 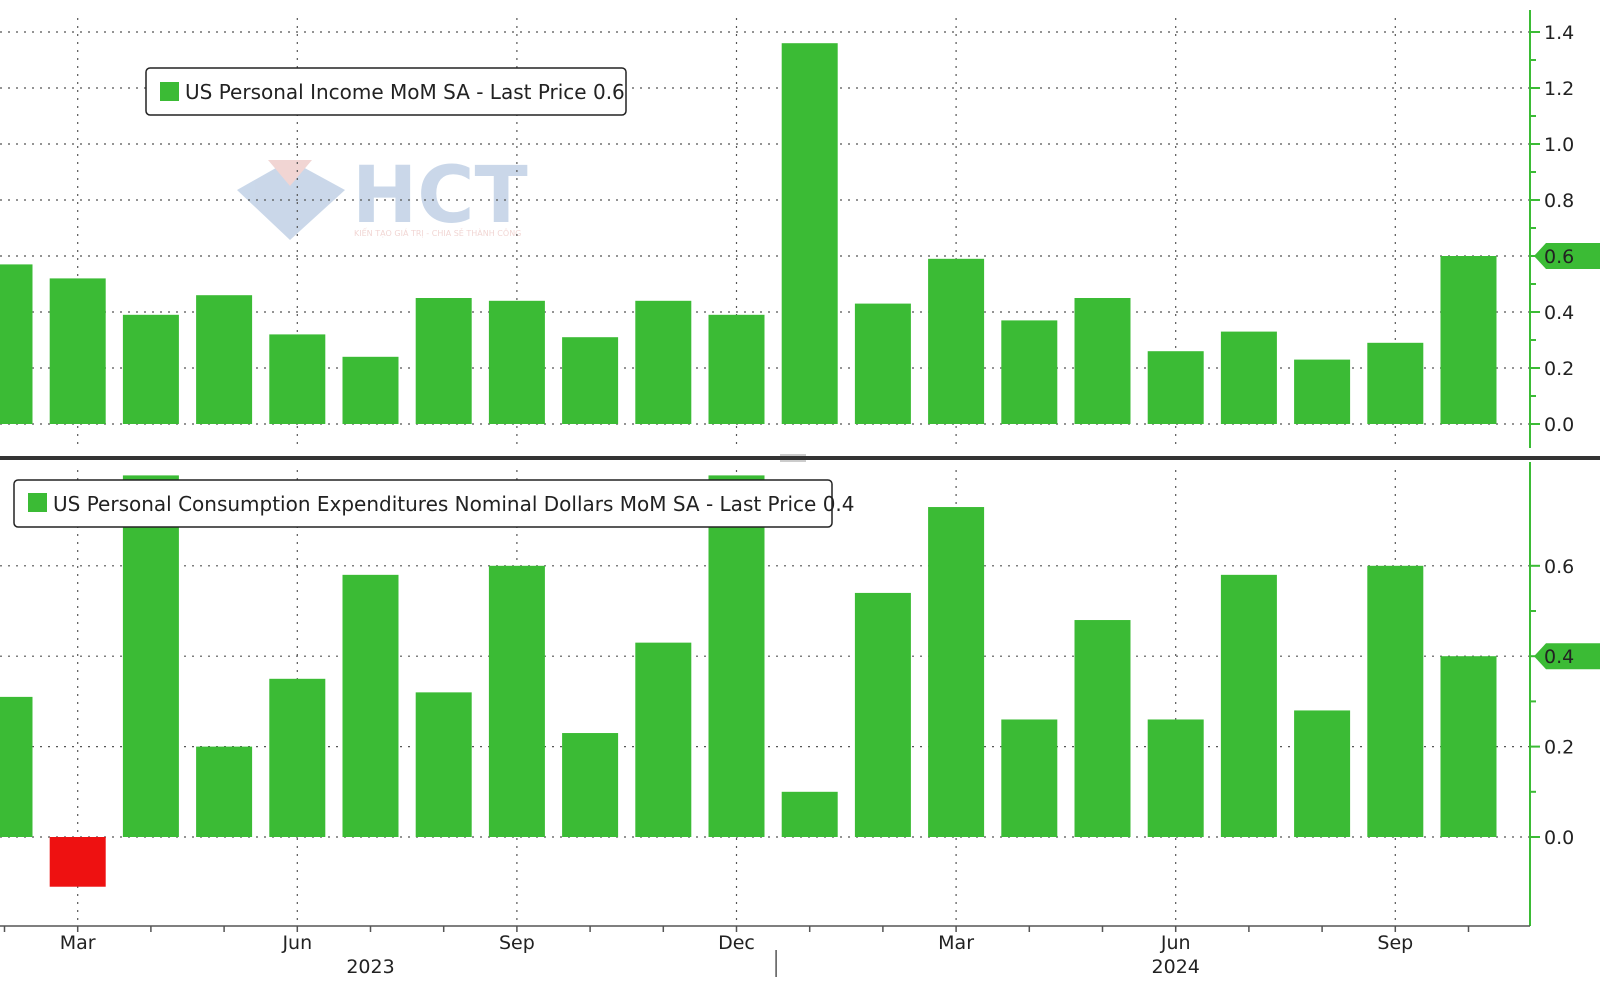 What do you see at coordinates (1559, 657) in the screenshot?
I see `last-price-label: 0.4` at bounding box center [1559, 657].